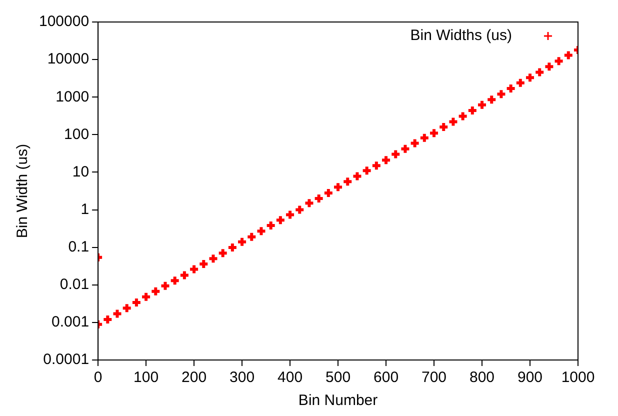  Describe the element at coordinates (98, 377) in the screenshot. I see `x-tick-label: 0` at that location.